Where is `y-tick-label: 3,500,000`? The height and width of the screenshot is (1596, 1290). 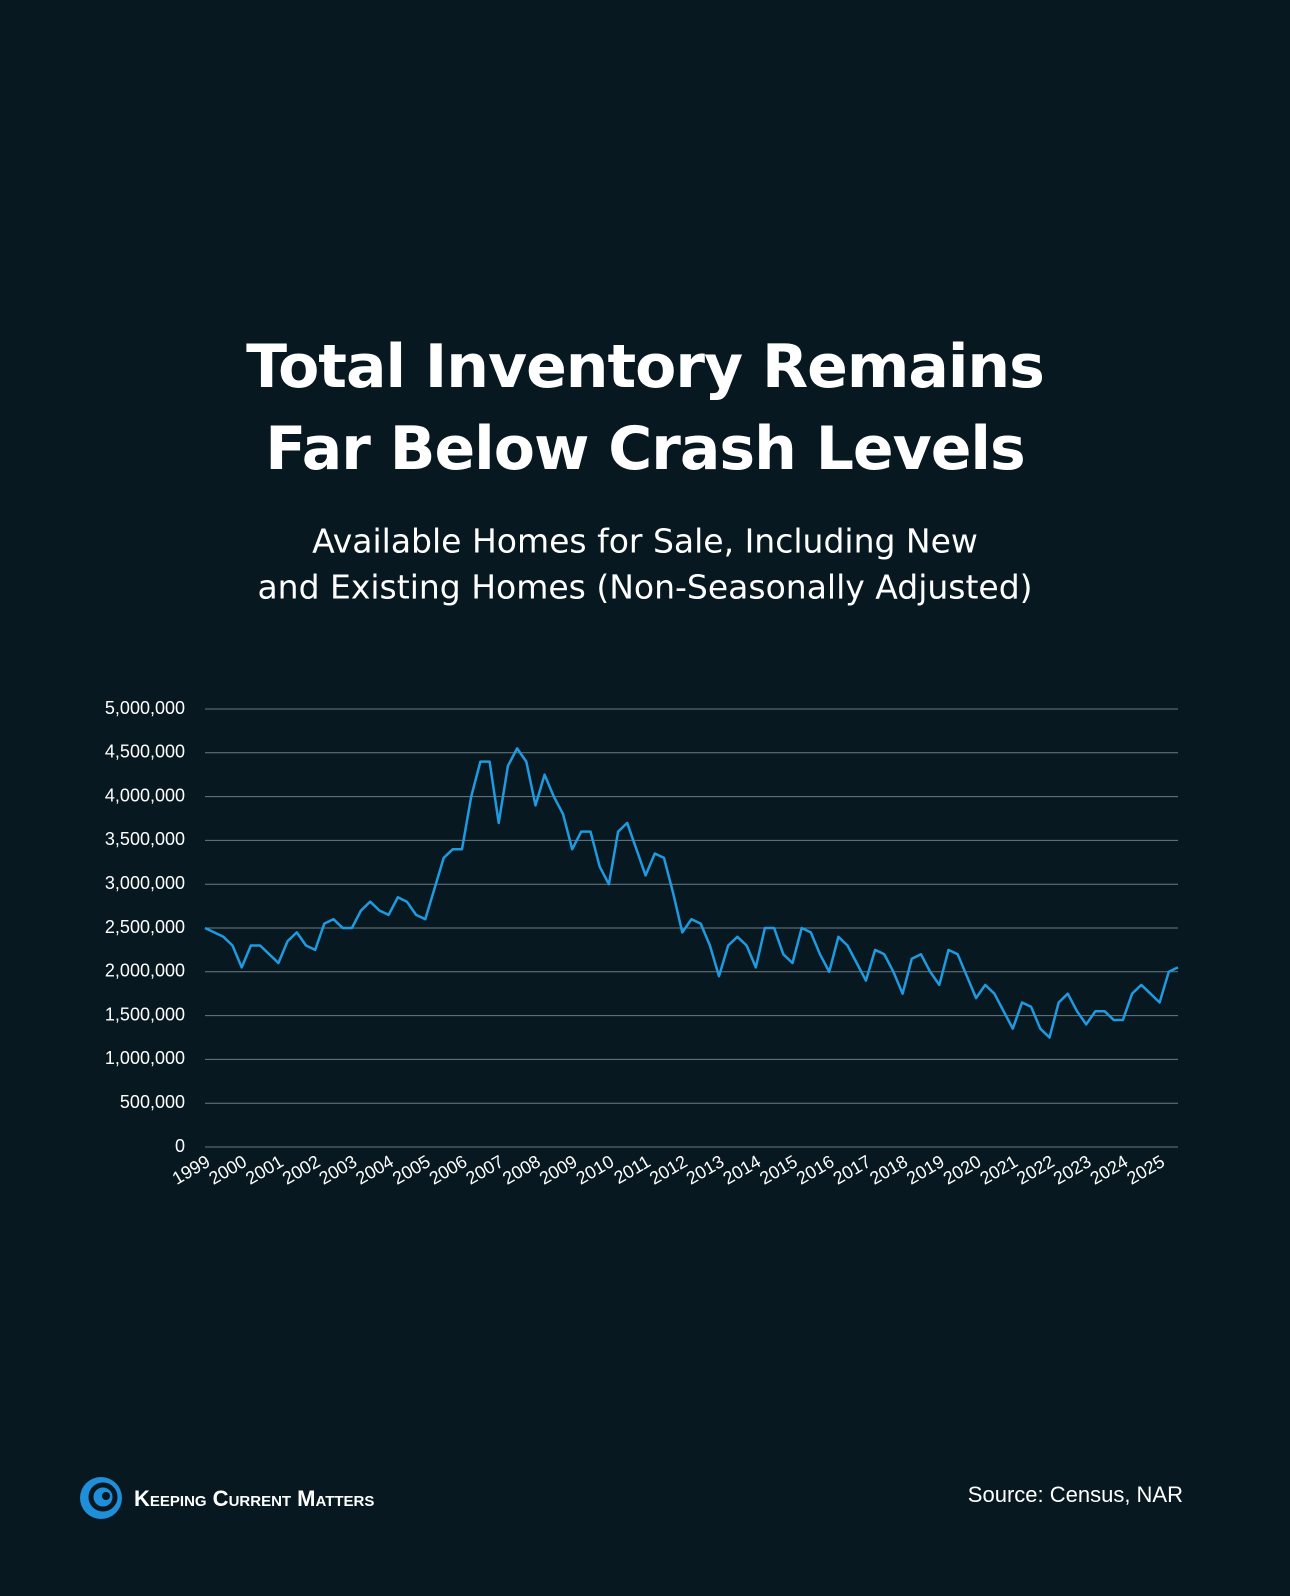 y-tick-label: 3,500,000 is located at coordinates (145, 839).